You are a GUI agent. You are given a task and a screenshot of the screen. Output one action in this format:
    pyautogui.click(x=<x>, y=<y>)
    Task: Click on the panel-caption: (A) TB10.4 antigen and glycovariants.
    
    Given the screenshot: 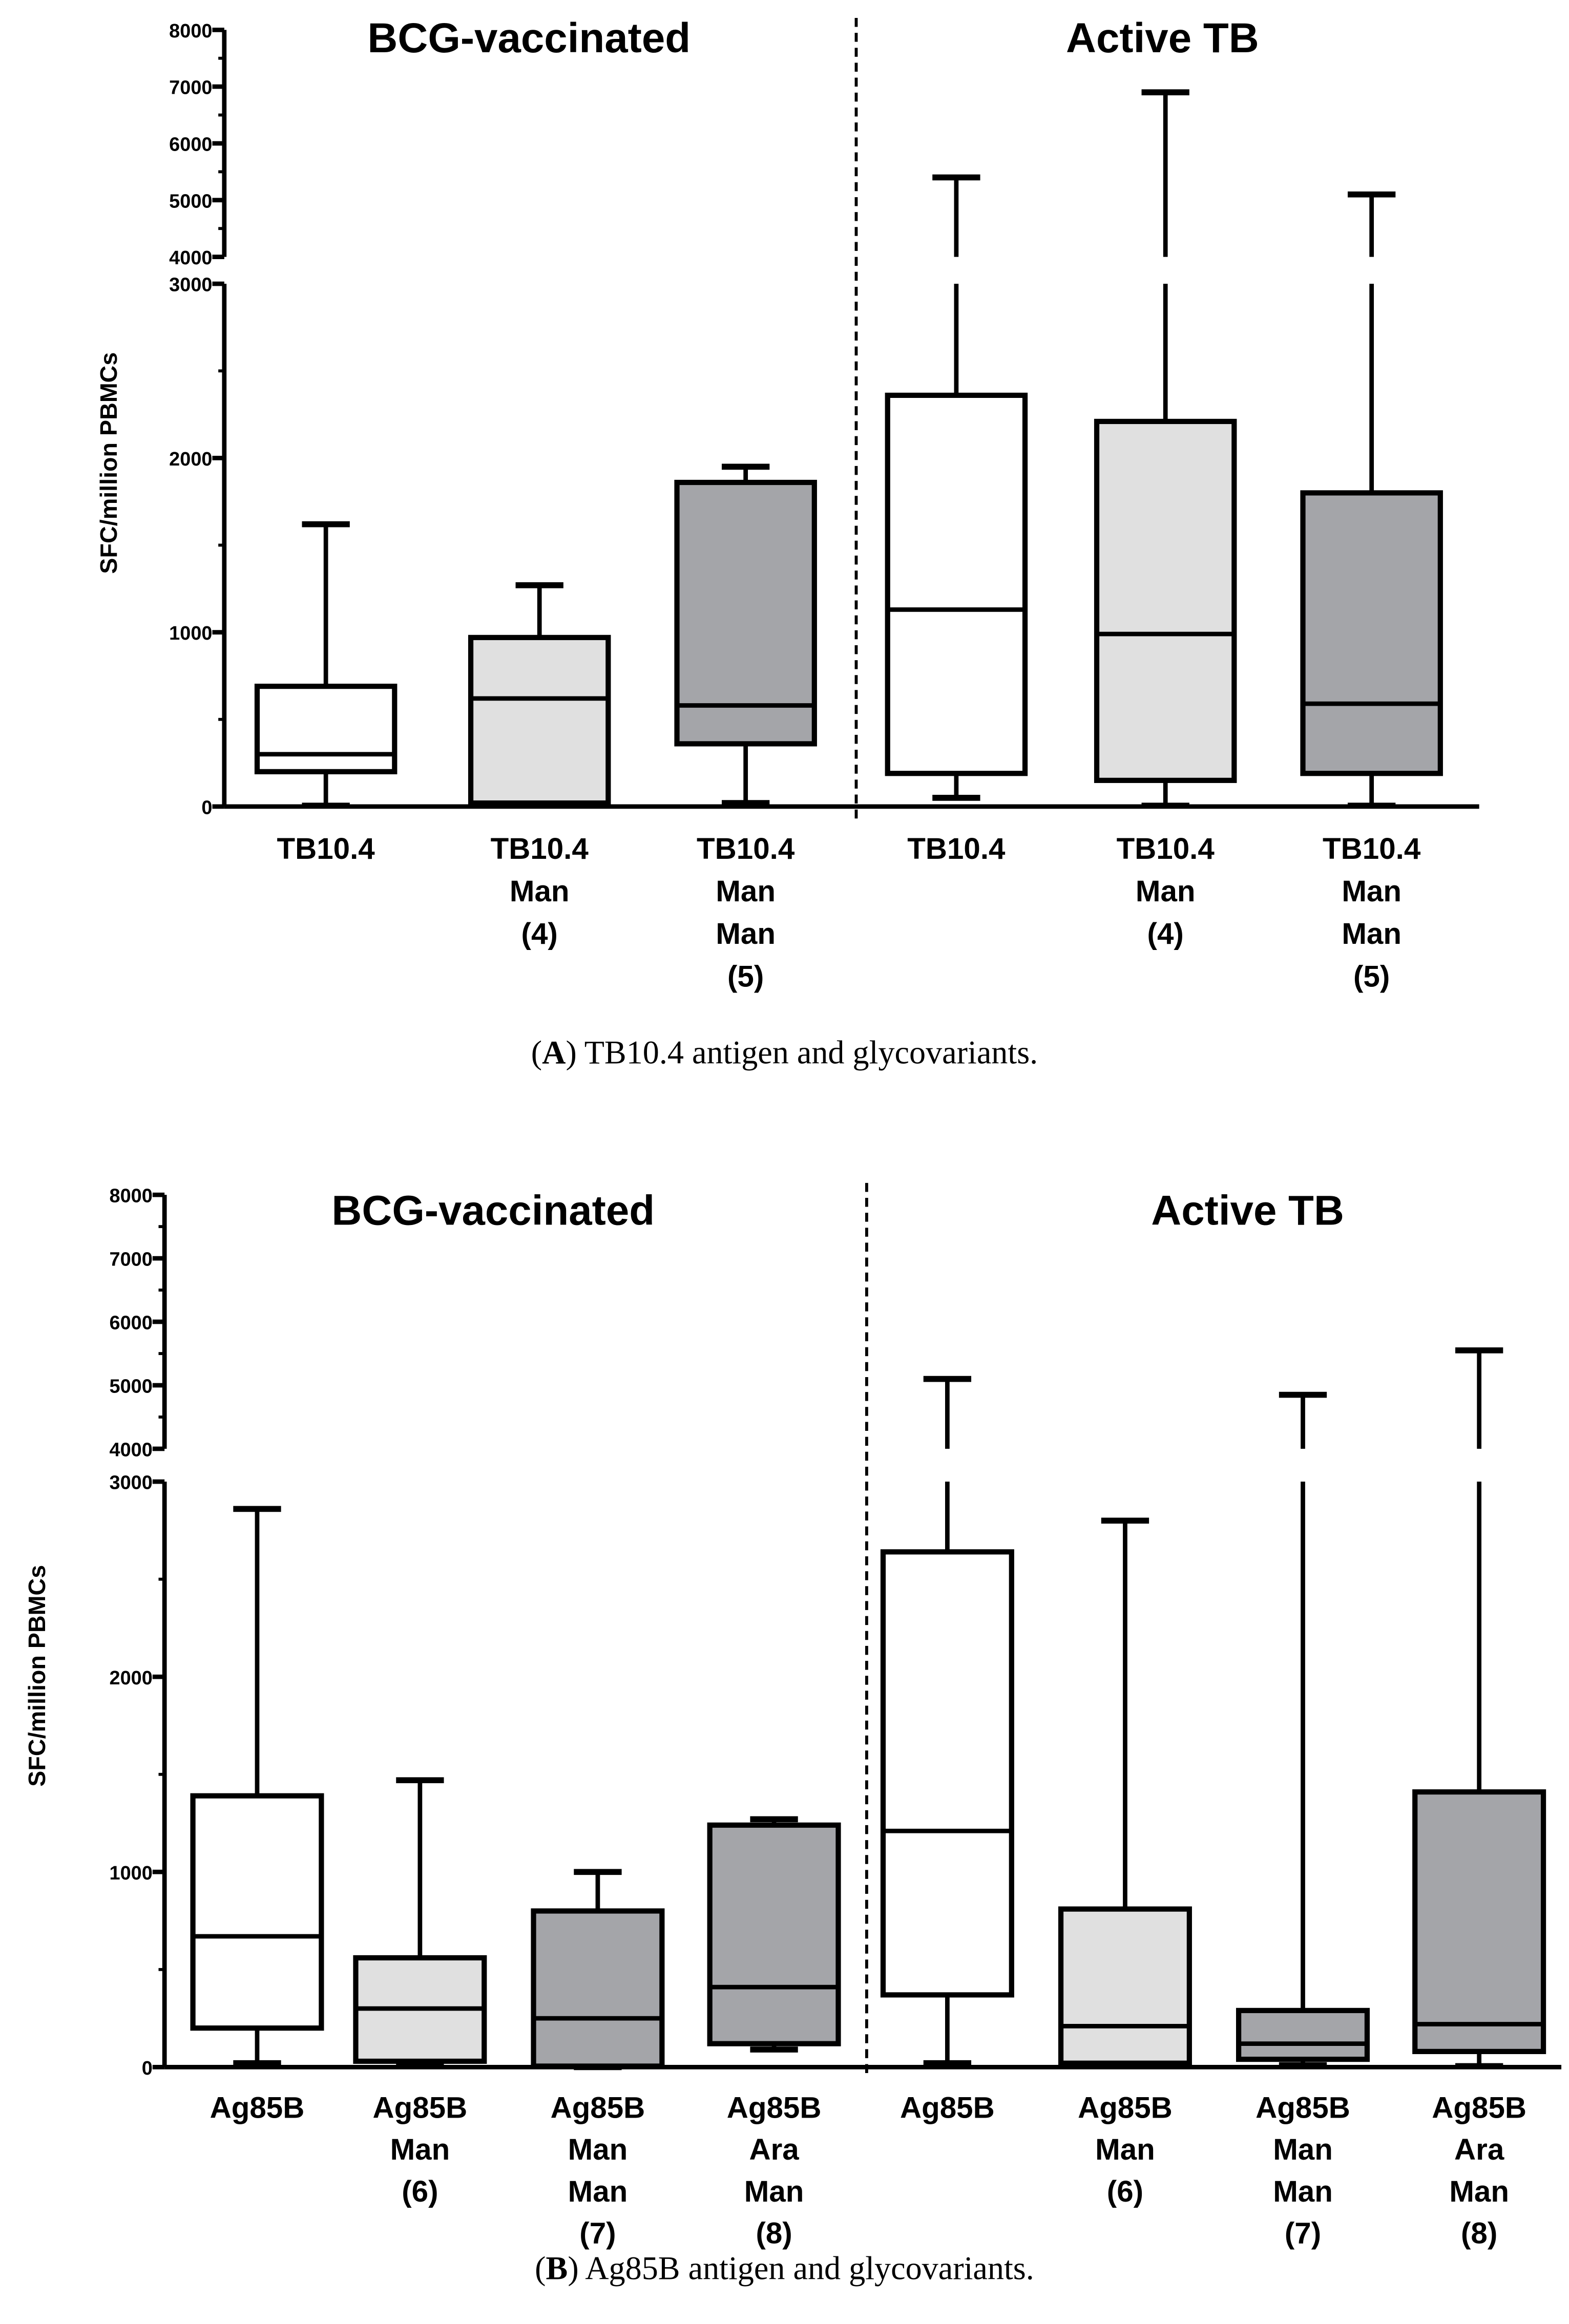 What is the action you would take?
    pyautogui.click(x=784, y=1053)
    